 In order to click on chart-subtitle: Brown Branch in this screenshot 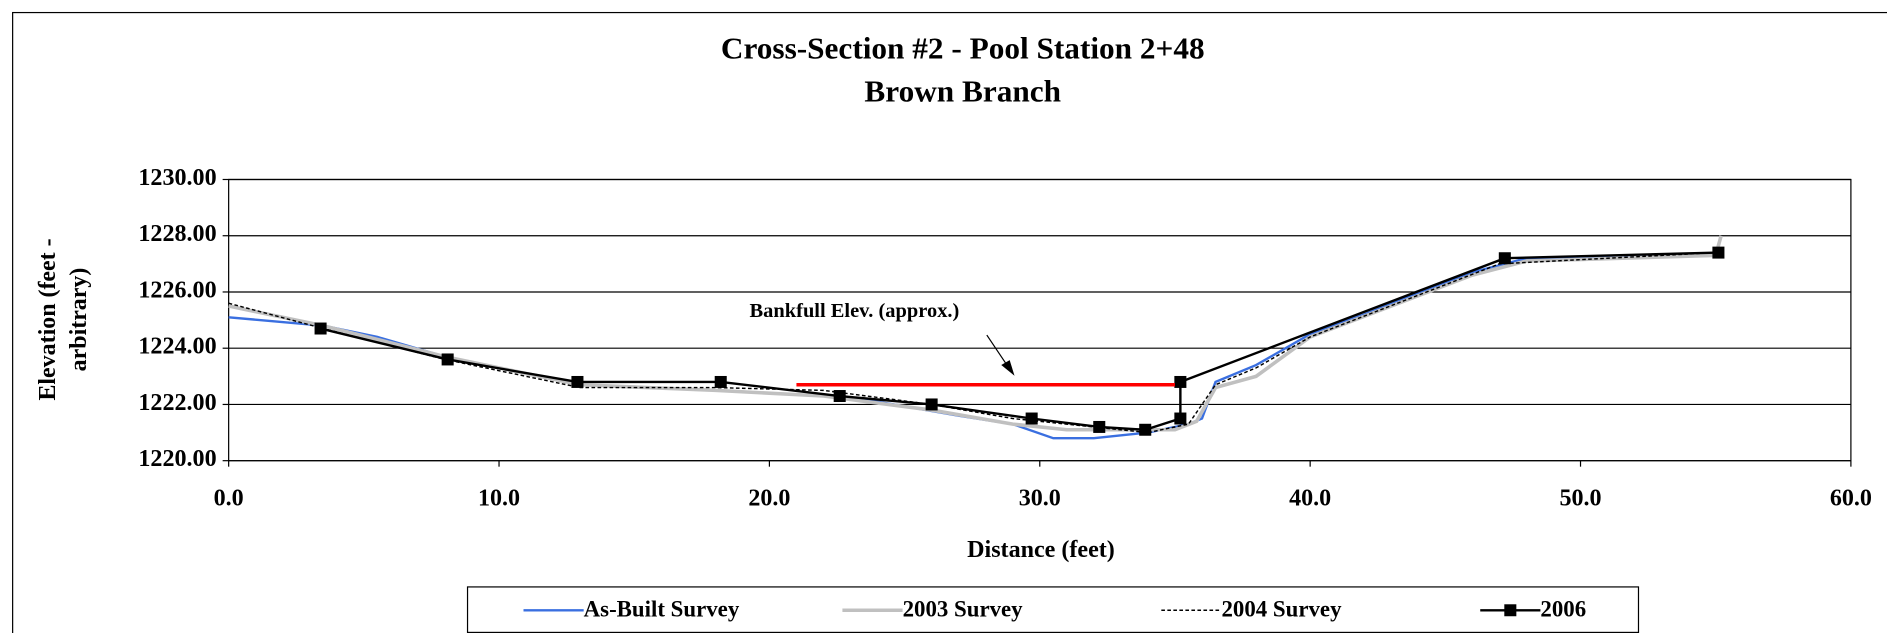, I will do `click(962, 91)`.